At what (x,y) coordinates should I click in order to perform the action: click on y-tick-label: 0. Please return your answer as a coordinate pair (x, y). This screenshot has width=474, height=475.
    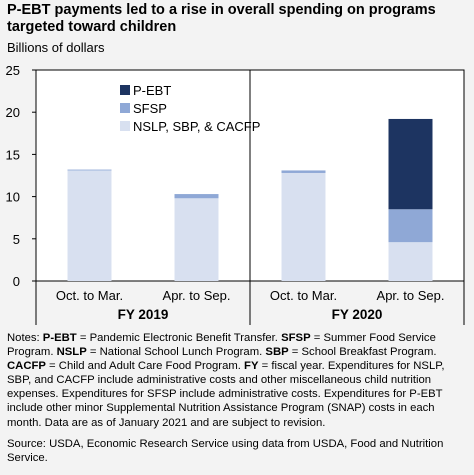
    Looking at the image, I should click on (16, 281).